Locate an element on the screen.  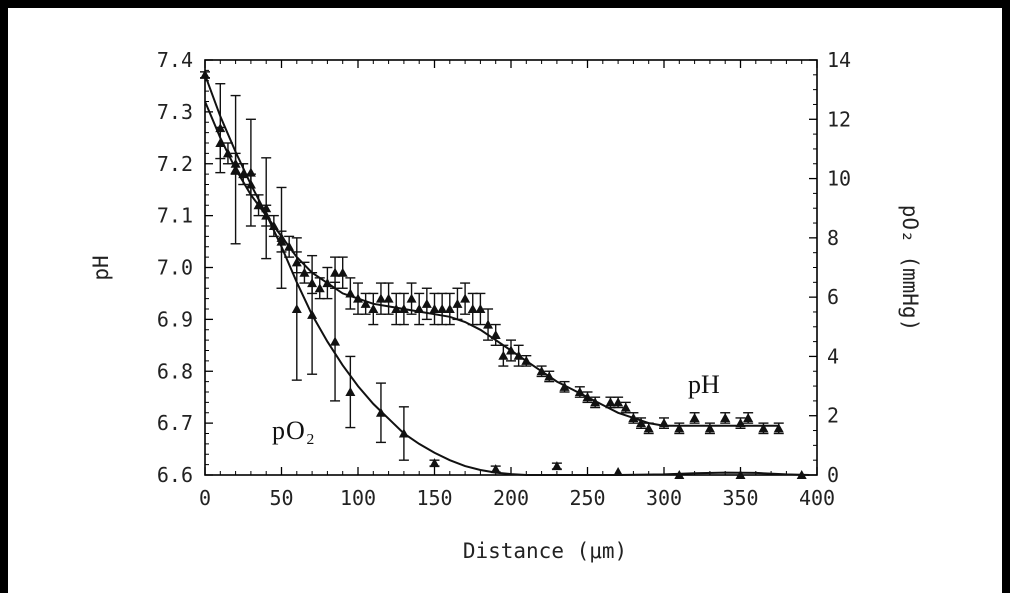
y-axis-right-label: pO₂ (mmHg) is located at coordinates (910, 268).